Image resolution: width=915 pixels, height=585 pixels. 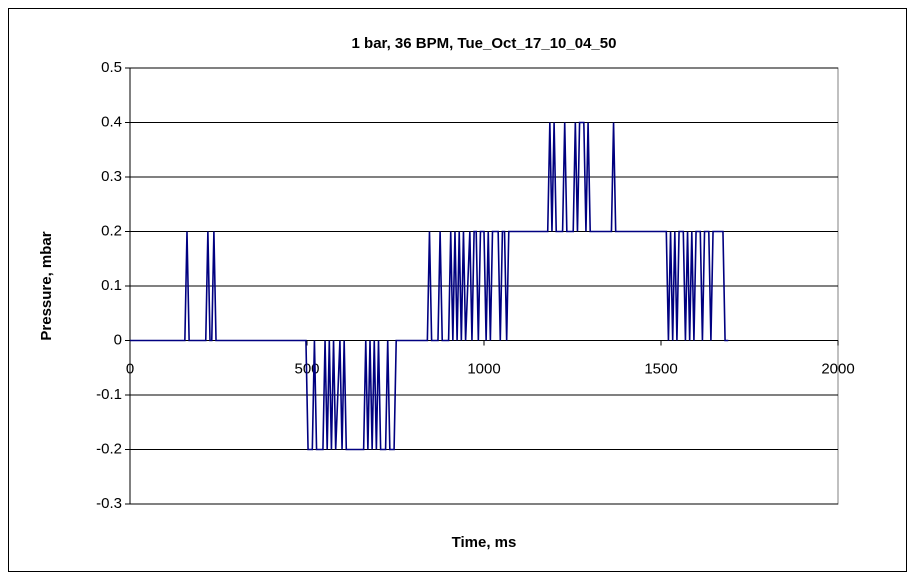 I want to click on chart-title: 1 bar, 36 BPM, Tue_Oct_17_10_04_50, so click(x=484, y=43).